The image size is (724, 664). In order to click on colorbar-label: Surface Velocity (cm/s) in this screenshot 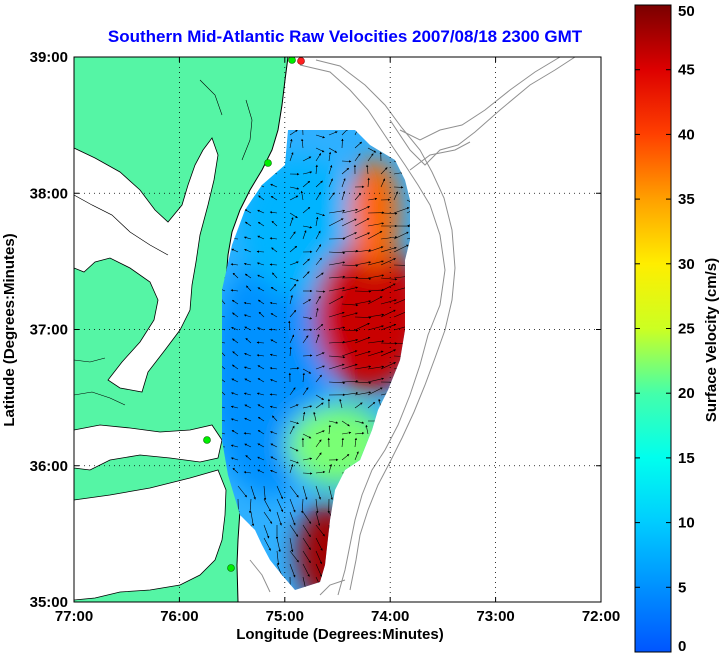, I will do `click(711, 340)`.